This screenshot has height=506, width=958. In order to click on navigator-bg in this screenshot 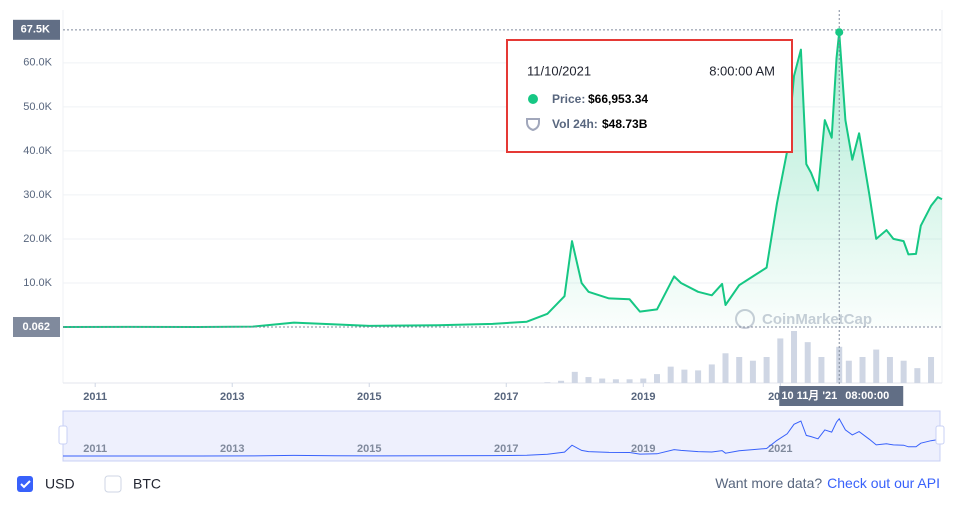, I will do `click(501, 436)`.